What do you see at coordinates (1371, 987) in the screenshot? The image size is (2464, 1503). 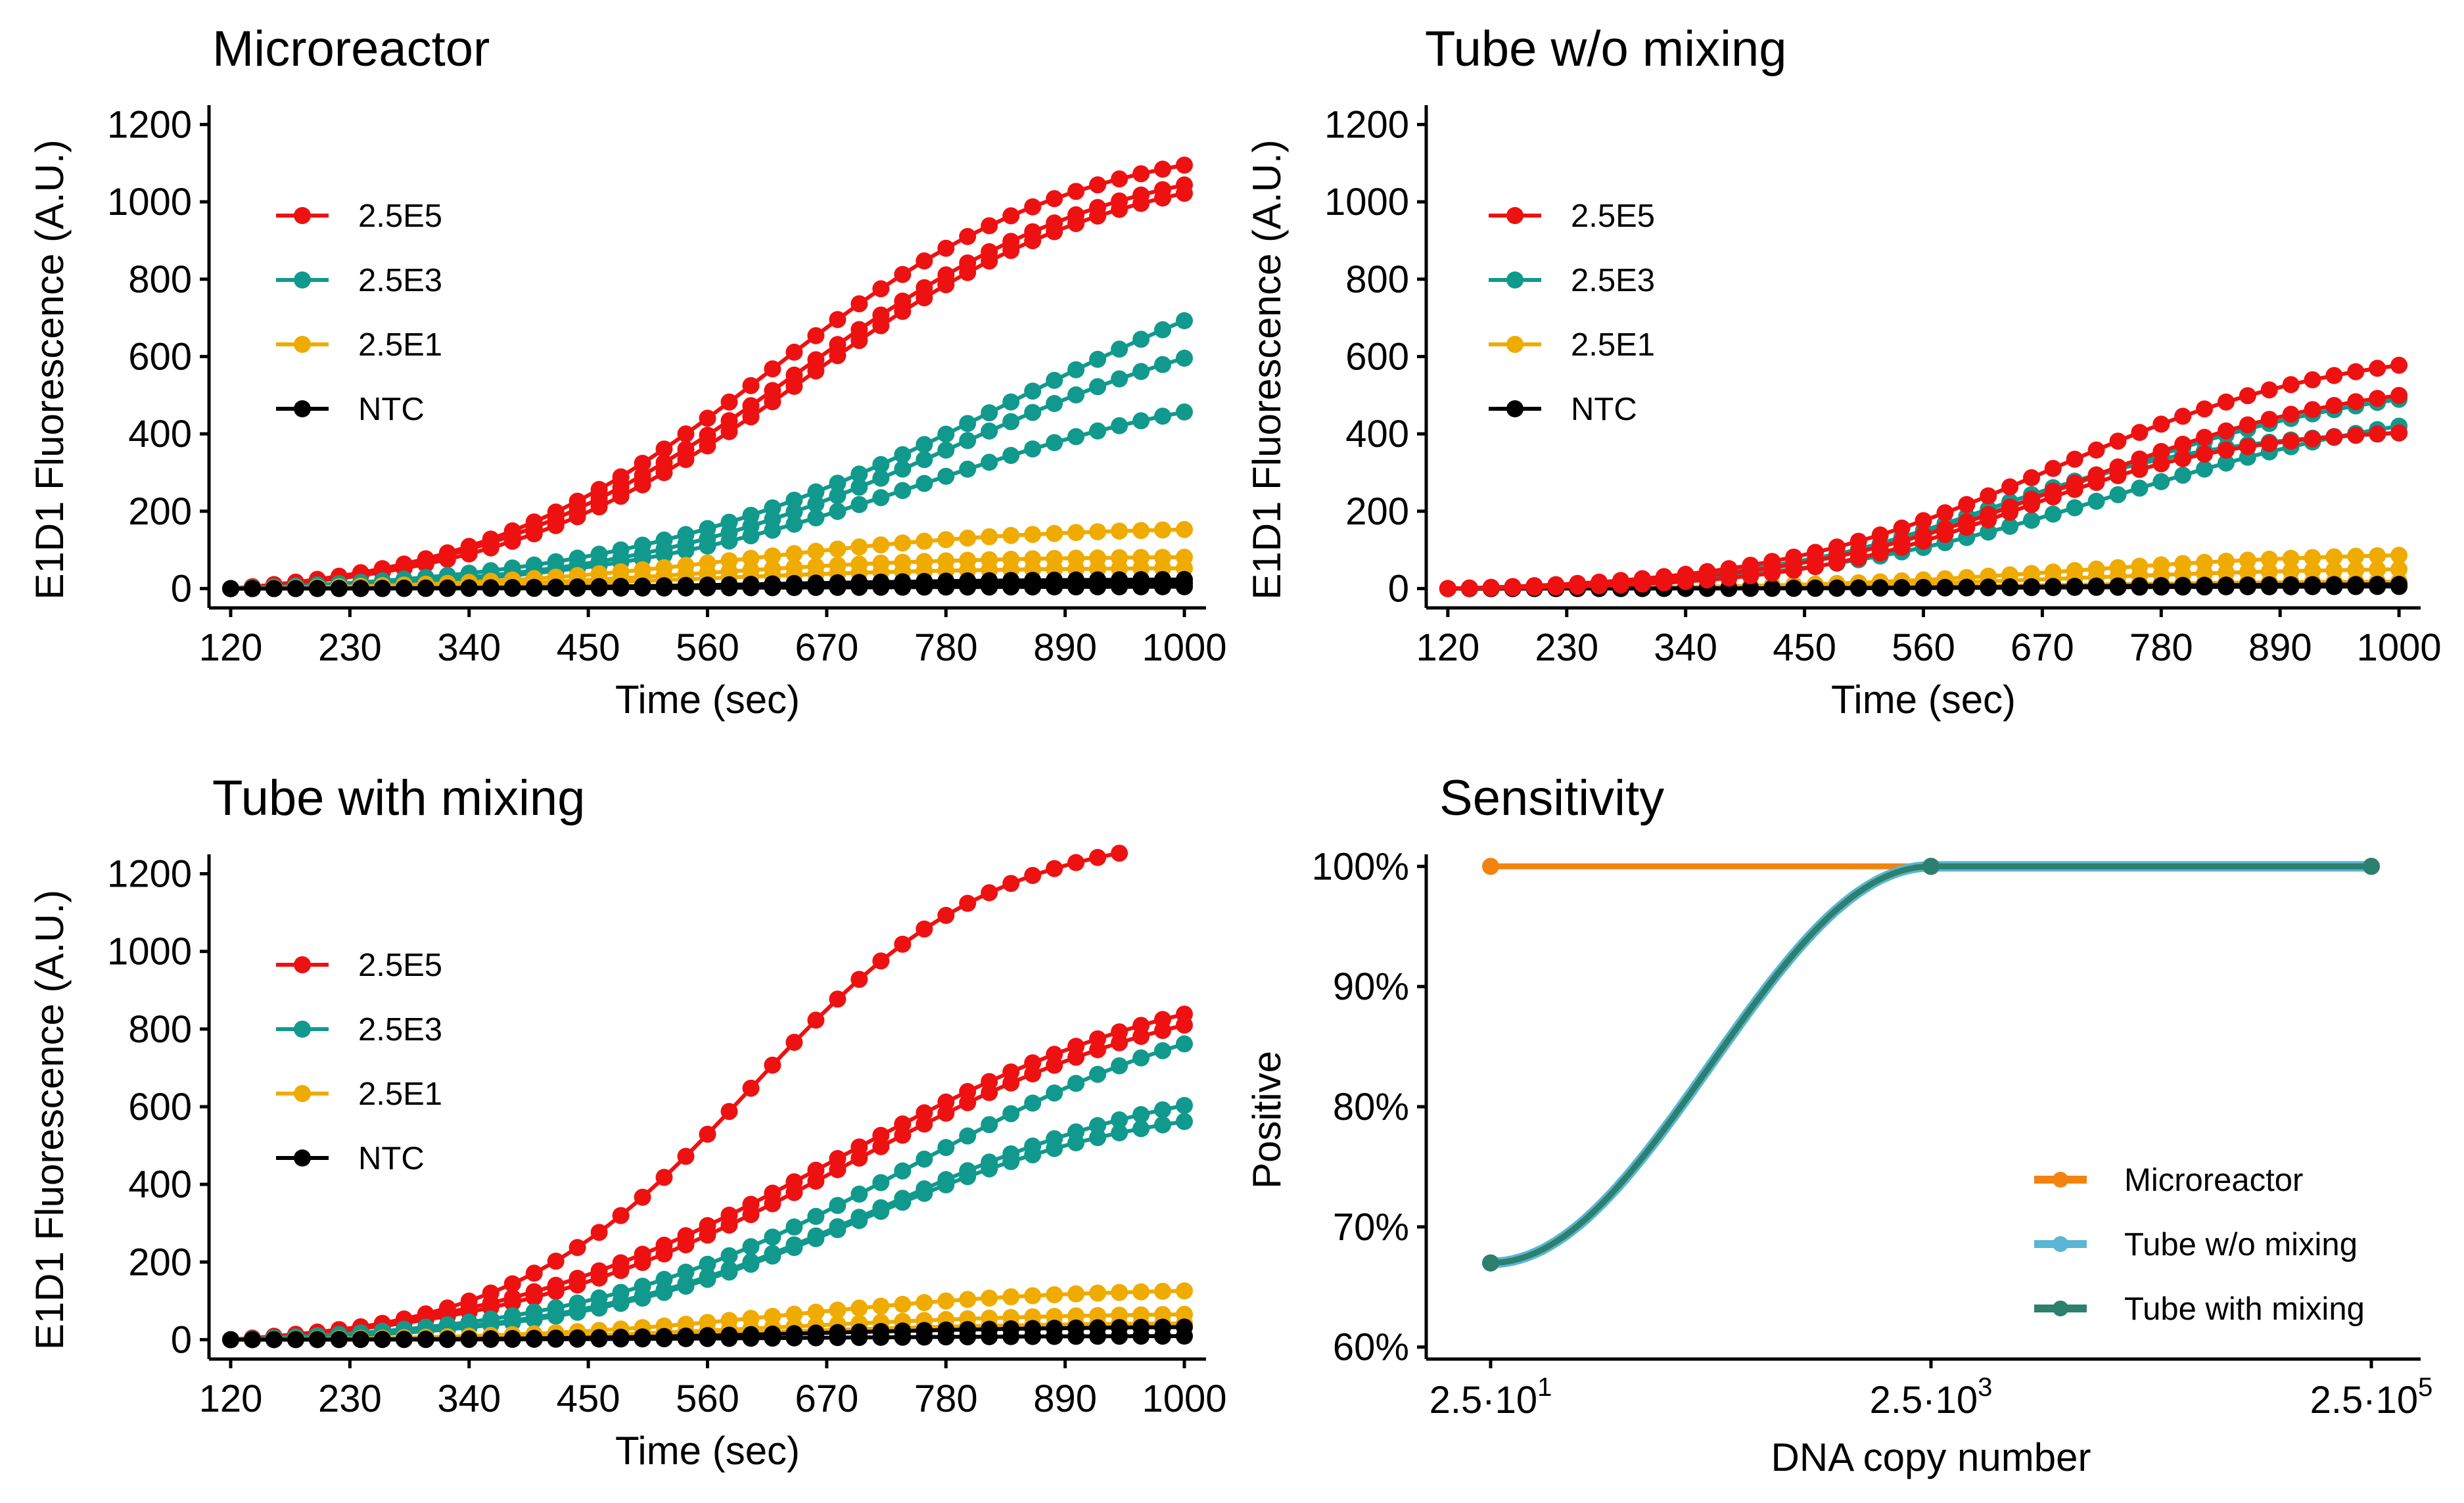 I see `y-tick-label: 90%` at bounding box center [1371, 987].